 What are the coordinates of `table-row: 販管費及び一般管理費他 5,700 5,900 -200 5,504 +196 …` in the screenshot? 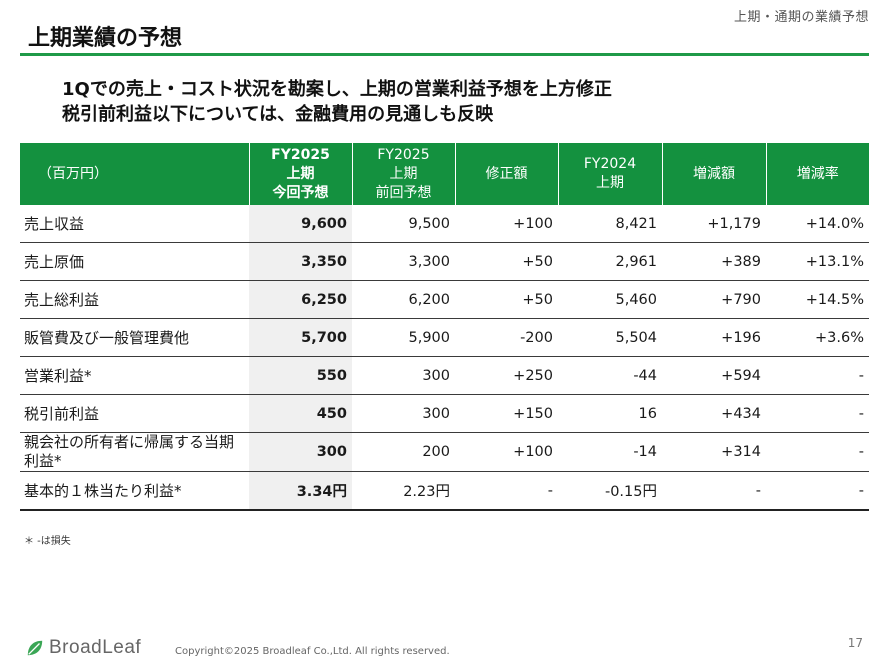 It's located at (444, 337).